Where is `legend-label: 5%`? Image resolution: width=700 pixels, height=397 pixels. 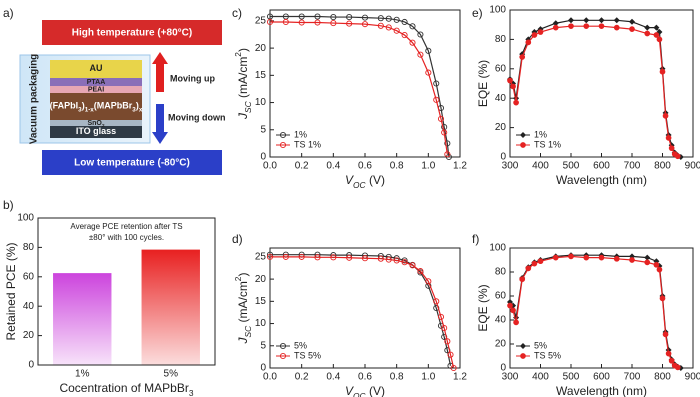
legend-label: 5% is located at coordinates (300, 345).